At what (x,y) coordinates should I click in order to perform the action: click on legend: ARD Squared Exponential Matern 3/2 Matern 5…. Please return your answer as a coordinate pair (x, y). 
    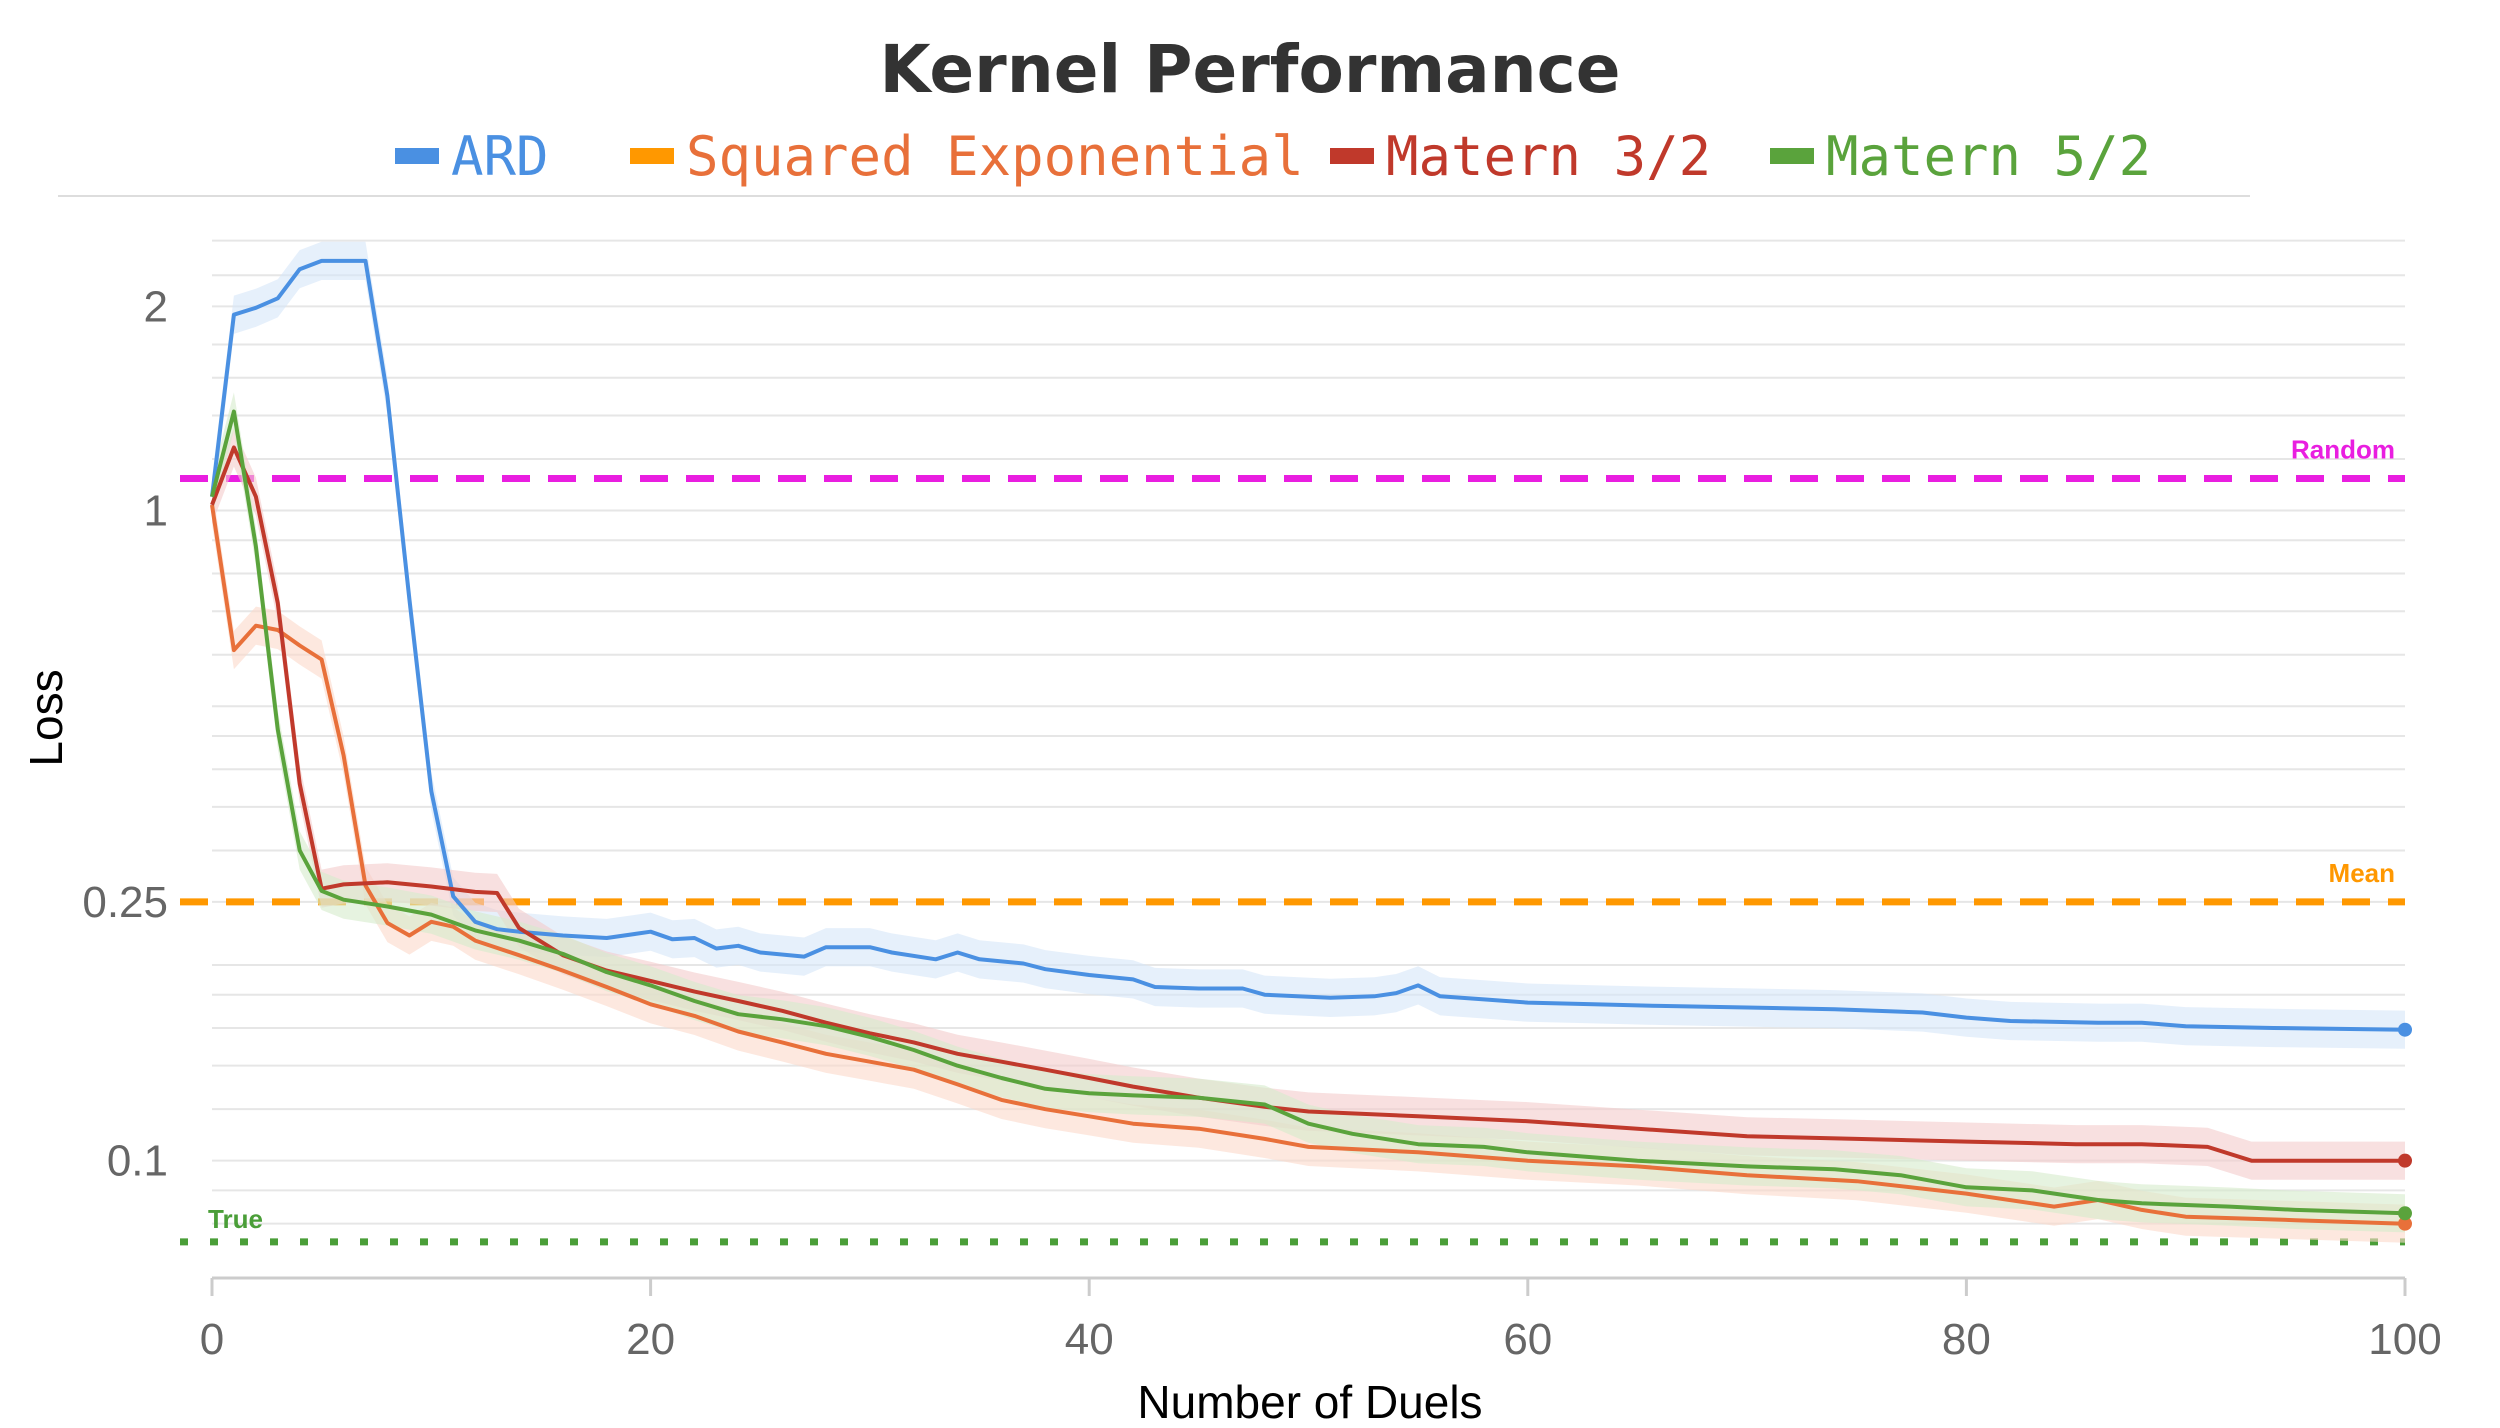
    Looking at the image, I should click on (1273, 156).